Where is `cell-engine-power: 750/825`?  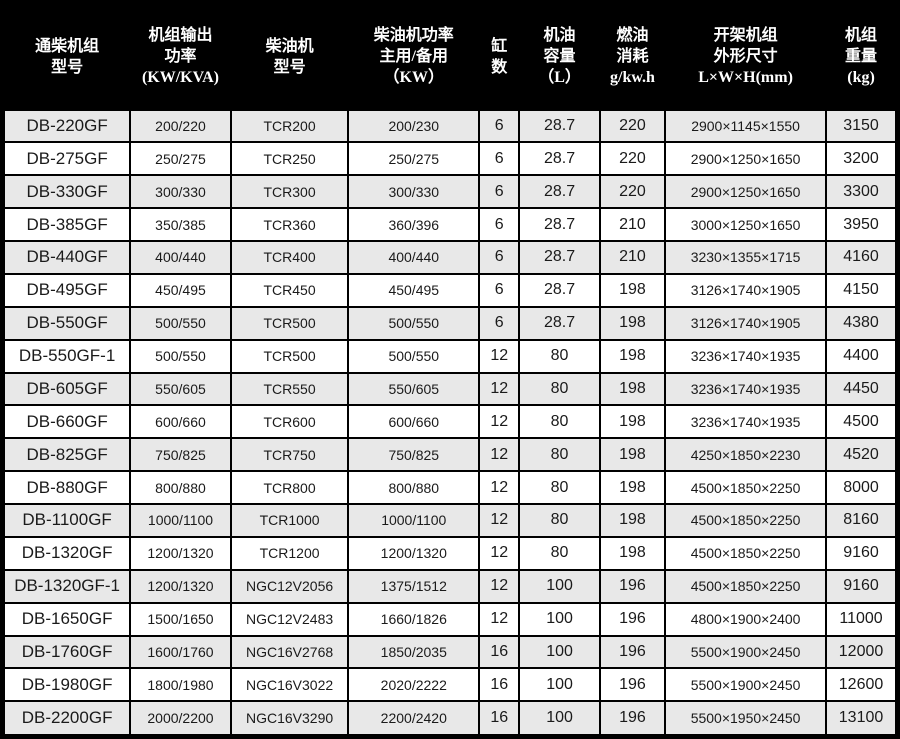
cell-engine-power: 750/825 is located at coordinates (414, 455).